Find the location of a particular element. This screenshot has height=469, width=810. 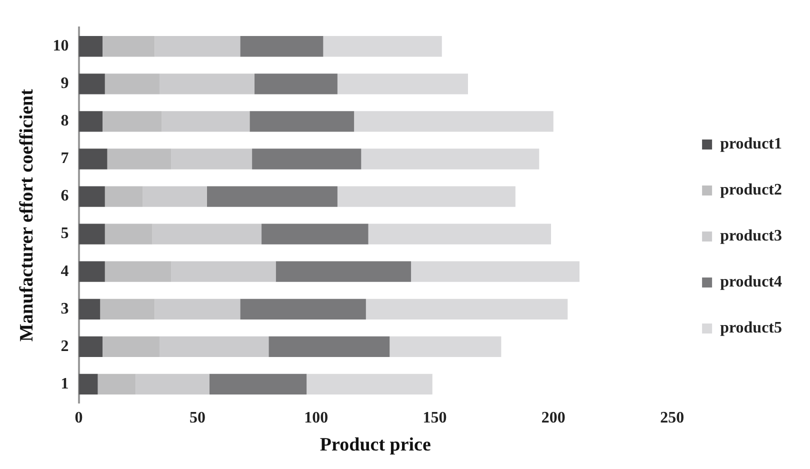

y-tick-label: 7 is located at coordinates (64, 159).